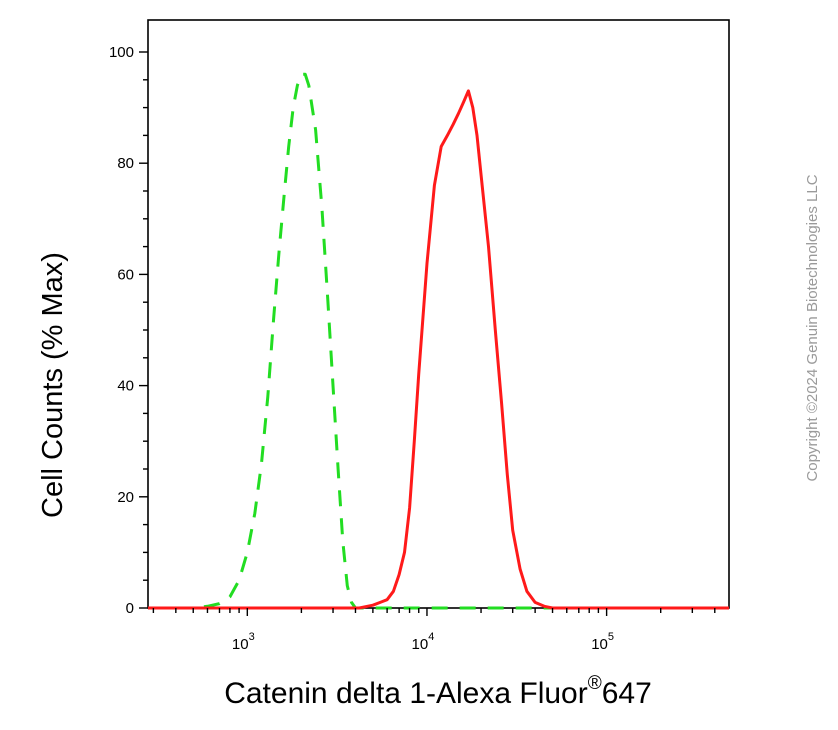 This screenshot has width=838, height=730. What do you see at coordinates (130, 608) in the screenshot?
I see `y-tick-label: 0` at bounding box center [130, 608].